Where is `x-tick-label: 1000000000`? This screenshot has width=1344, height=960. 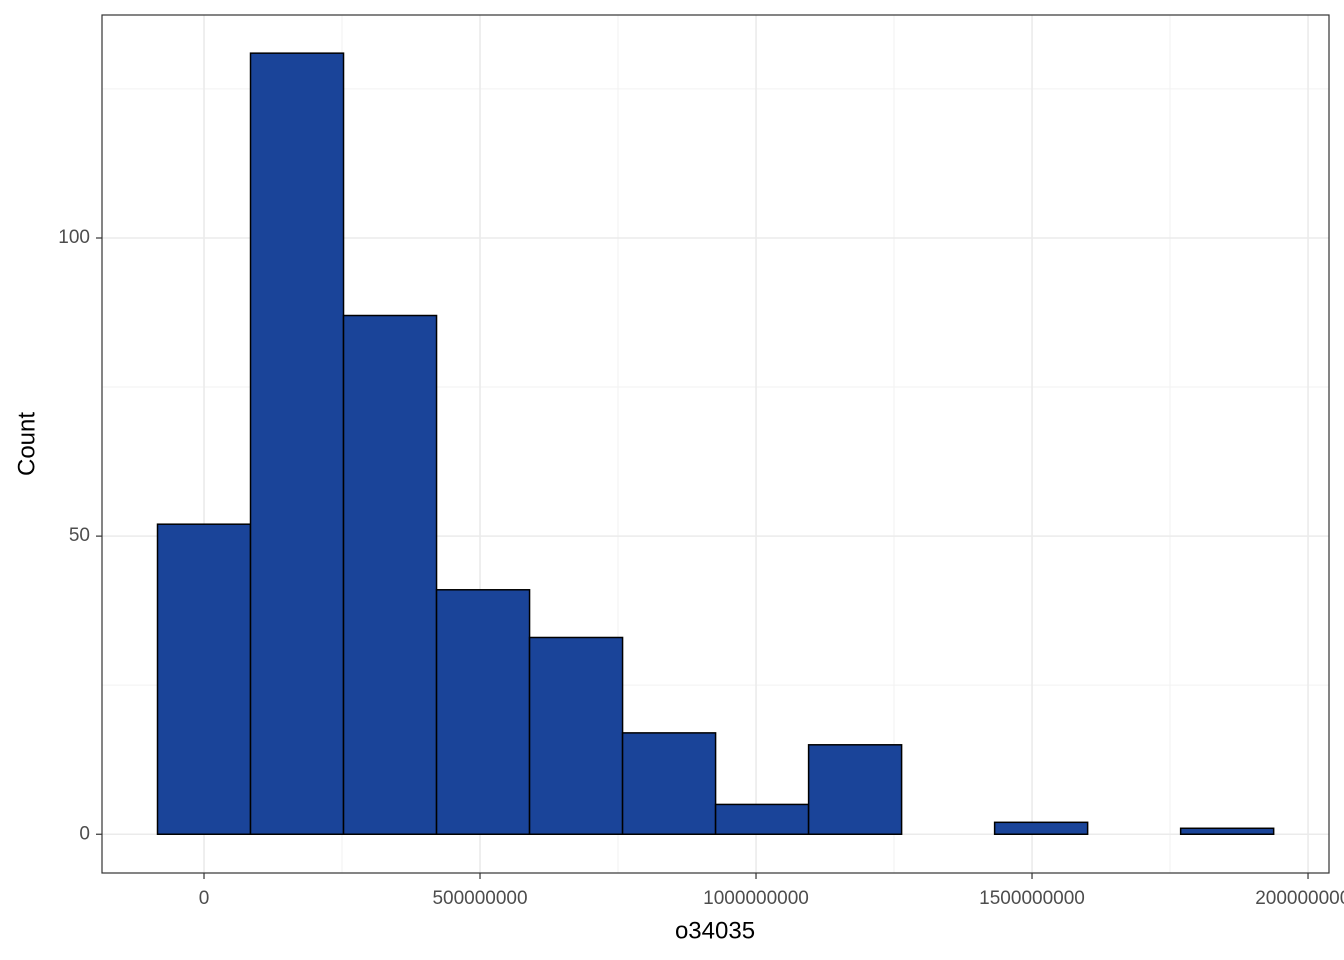
x-tick-label: 1000000000 is located at coordinates (756, 898).